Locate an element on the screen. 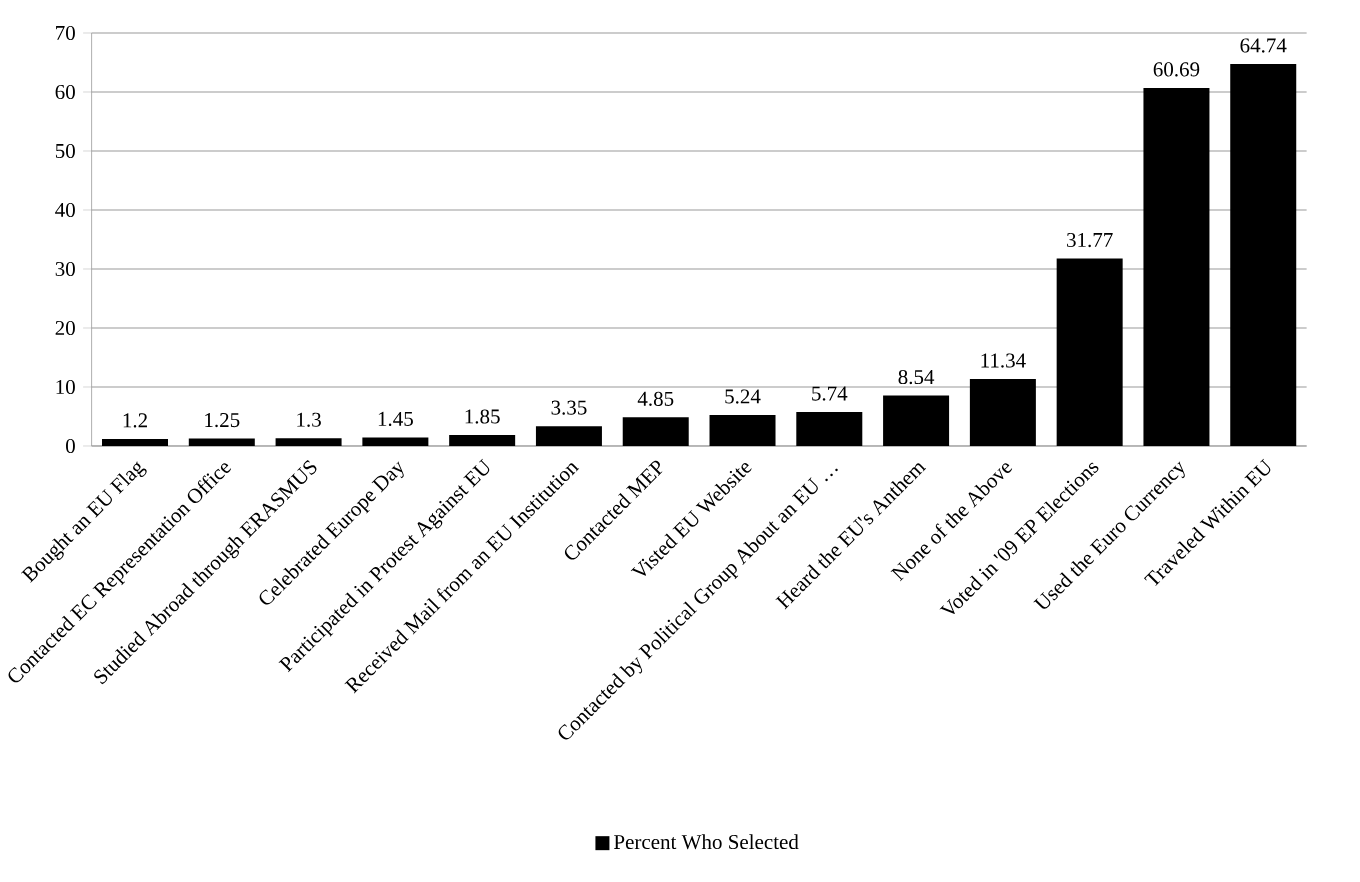 The width and height of the screenshot is (1360, 882). y-tick-label: 50 is located at coordinates (65, 151).